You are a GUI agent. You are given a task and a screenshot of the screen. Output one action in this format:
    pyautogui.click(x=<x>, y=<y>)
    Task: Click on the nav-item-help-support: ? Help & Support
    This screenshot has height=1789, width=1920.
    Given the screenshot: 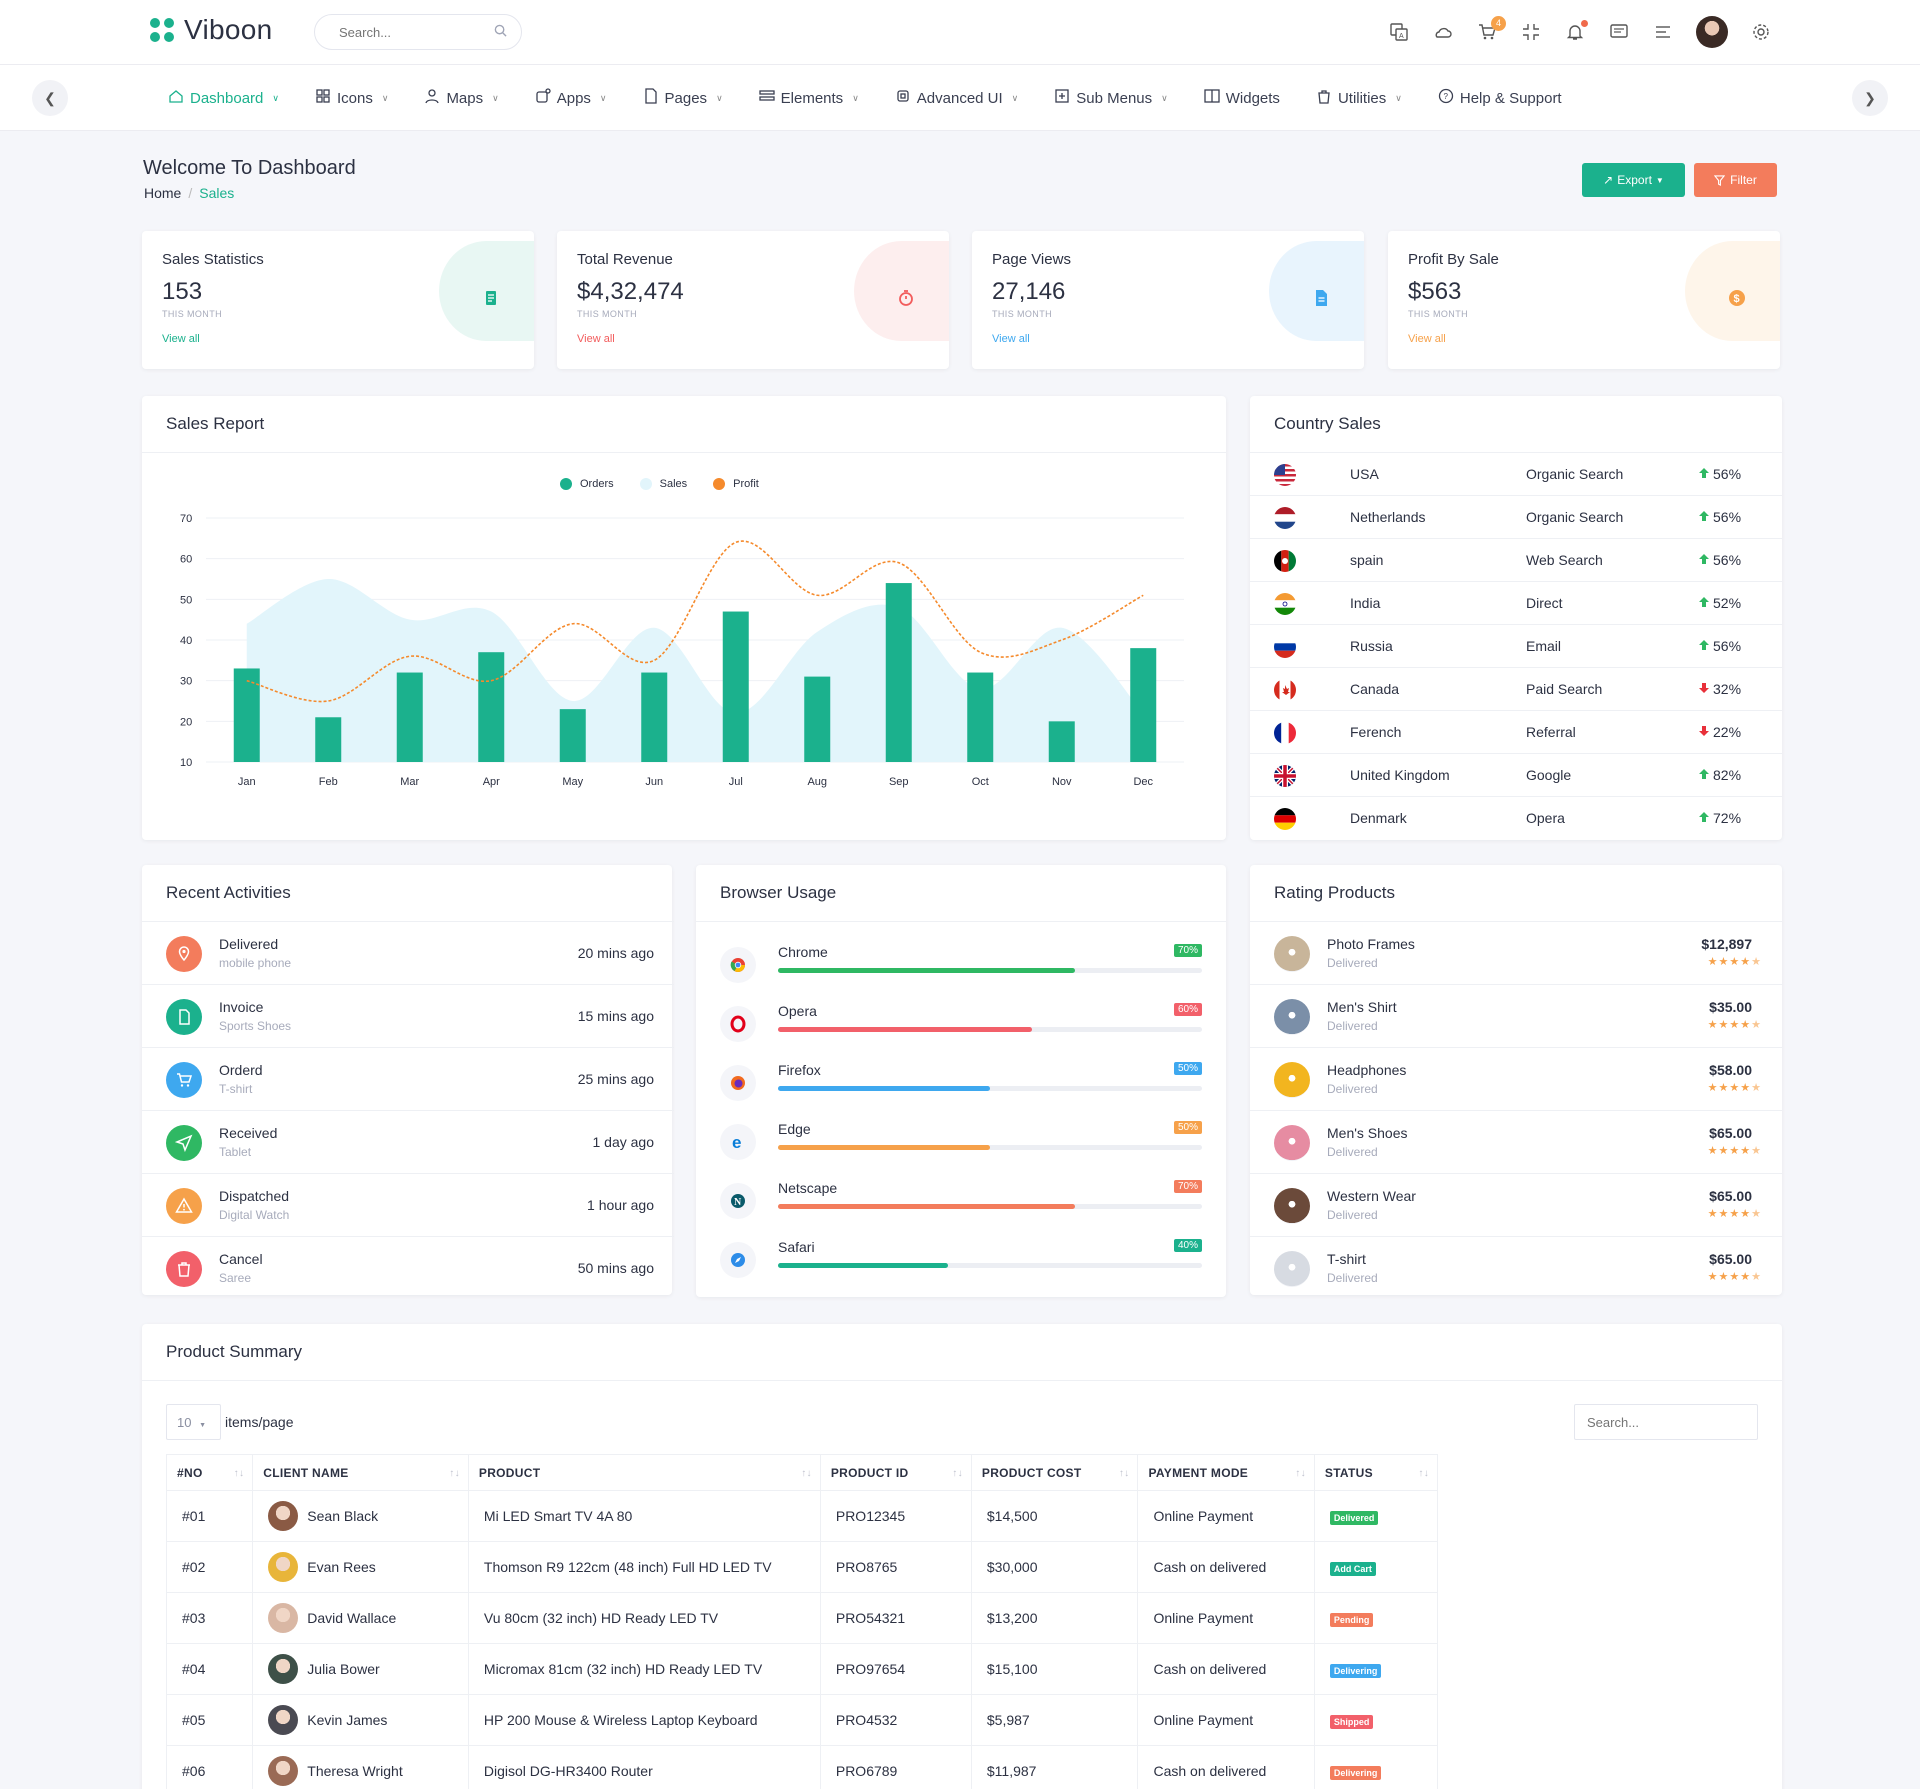 What is the action you would take?
    pyautogui.click(x=1500, y=98)
    